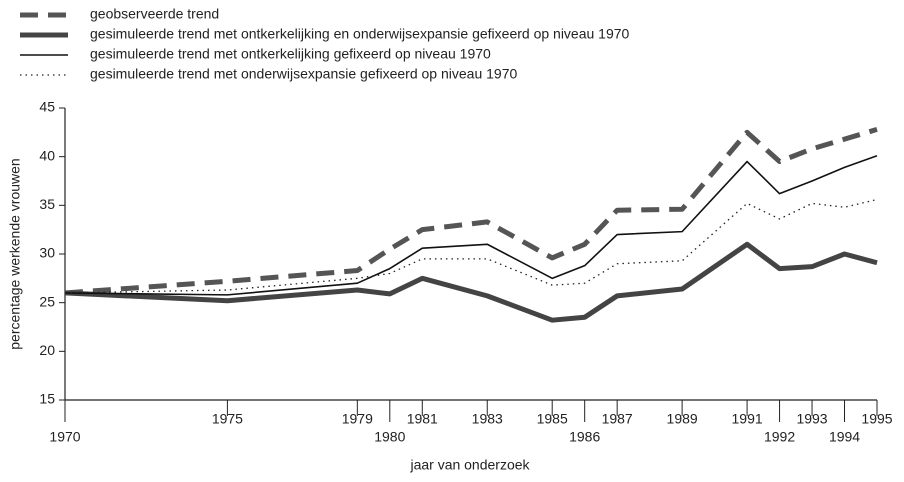 This screenshot has width=904, height=482. I want to click on x-tick-label: 1980, so click(389, 437).